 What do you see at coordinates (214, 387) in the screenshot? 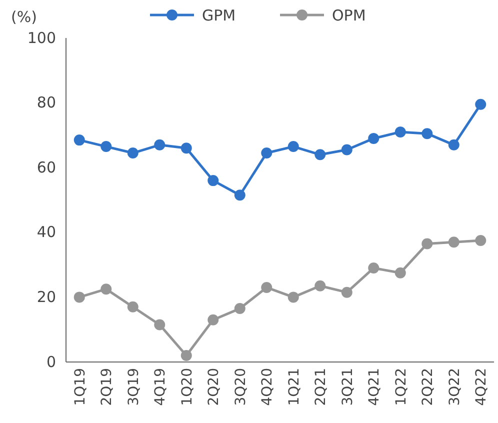
I see `x-tick-label: 2Q20` at bounding box center [214, 387].